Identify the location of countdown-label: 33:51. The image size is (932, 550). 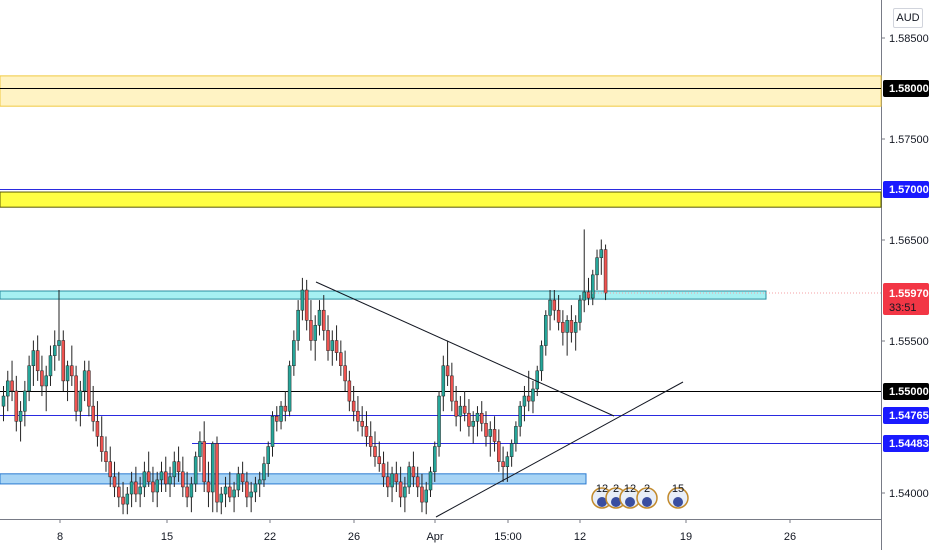
(903, 308).